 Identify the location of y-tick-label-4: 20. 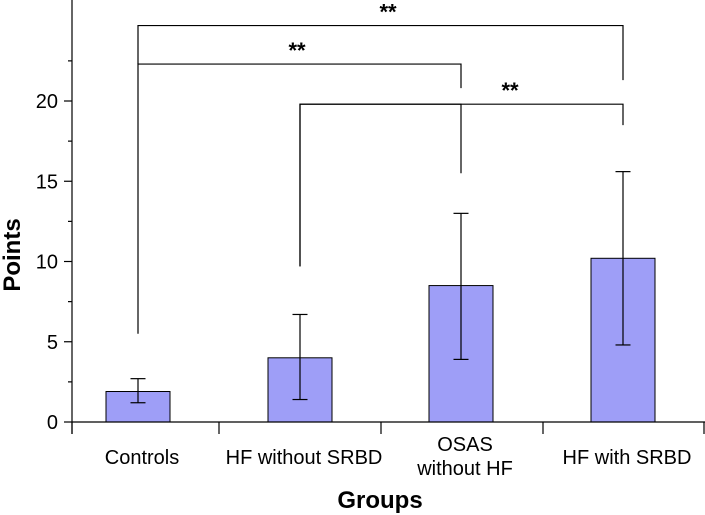
(47, 102).